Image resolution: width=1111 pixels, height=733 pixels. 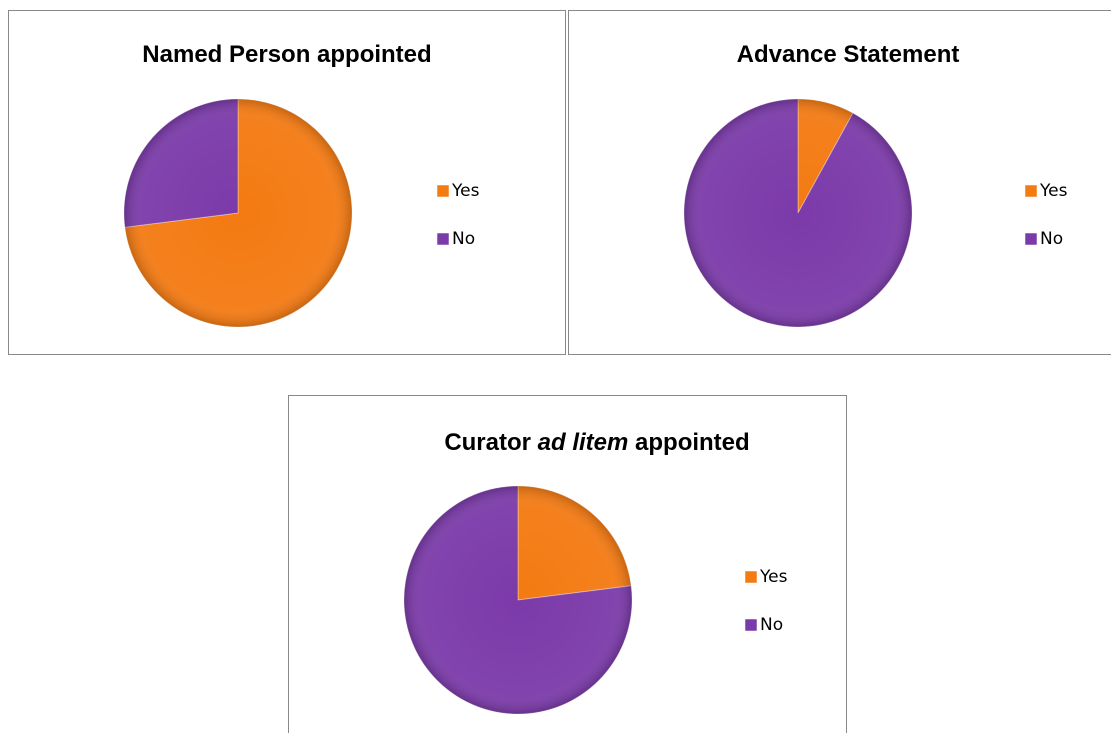 What do you see at coordinates (490, 442) in the screenshot?
I see `title-part: Curator` at bounding box center [490, 442].